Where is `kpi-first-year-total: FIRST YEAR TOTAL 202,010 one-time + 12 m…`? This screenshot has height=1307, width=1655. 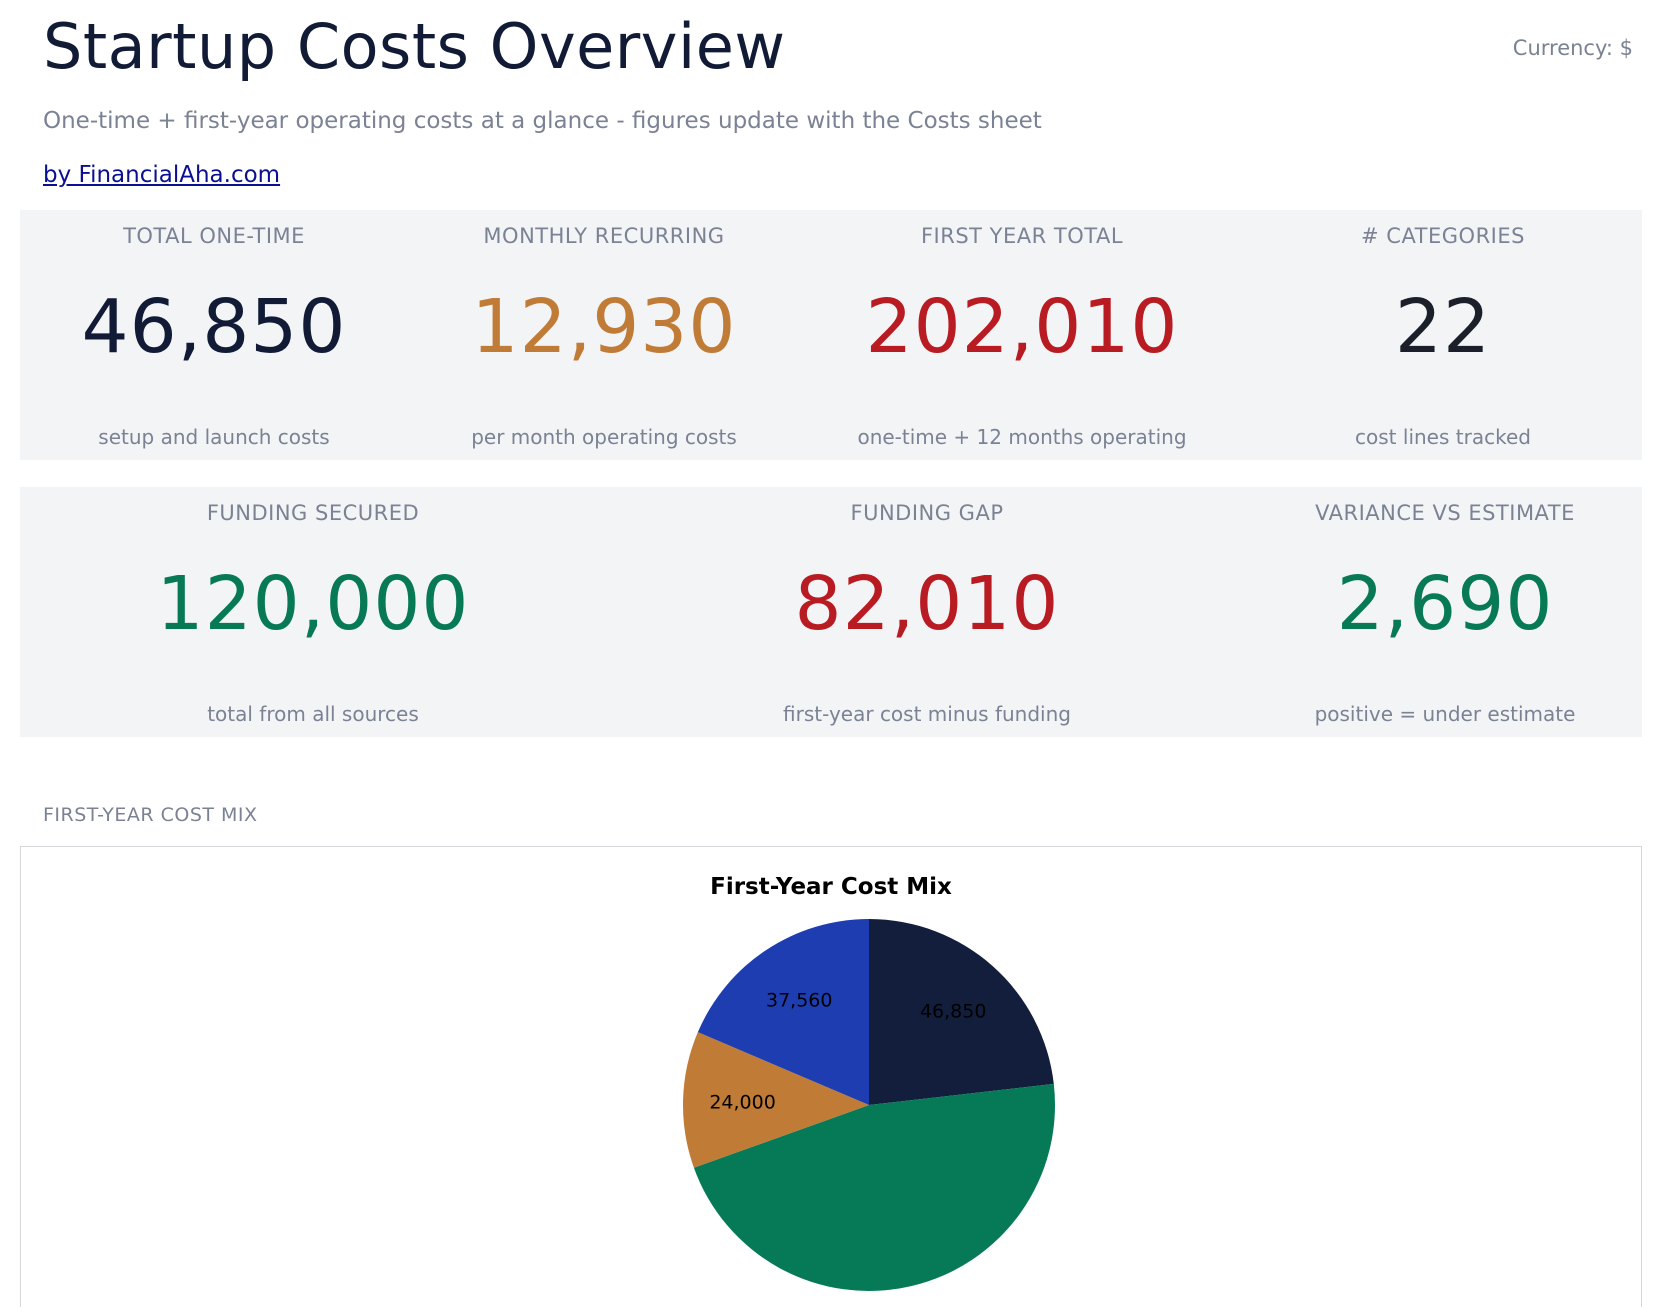 kpi-first-year-total: FIRST YEAR TOTAL 202,010 one-time + 12 m… is located at coordinates (1022, 335).